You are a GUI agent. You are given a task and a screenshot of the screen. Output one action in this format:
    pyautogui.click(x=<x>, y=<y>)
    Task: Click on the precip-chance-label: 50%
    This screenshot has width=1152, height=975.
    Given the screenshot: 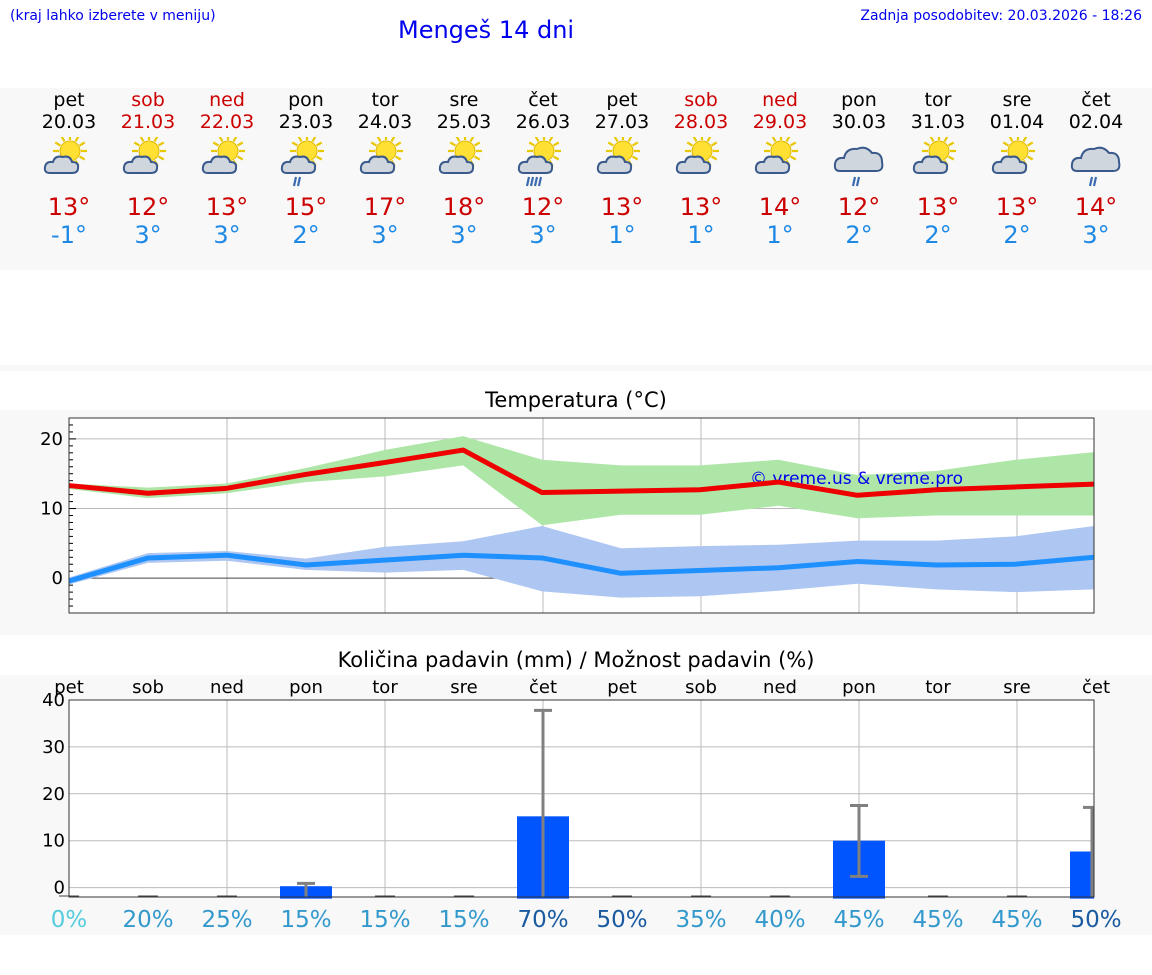 What is the action you would take?
    pyautogui.click(x=1095, y=920)
    